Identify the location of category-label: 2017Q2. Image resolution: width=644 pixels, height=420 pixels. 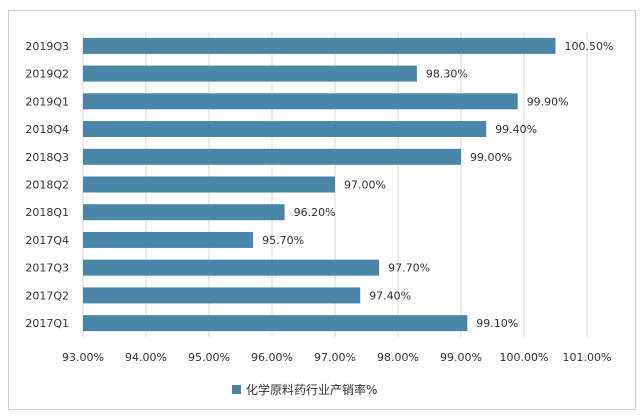
(47, 295).